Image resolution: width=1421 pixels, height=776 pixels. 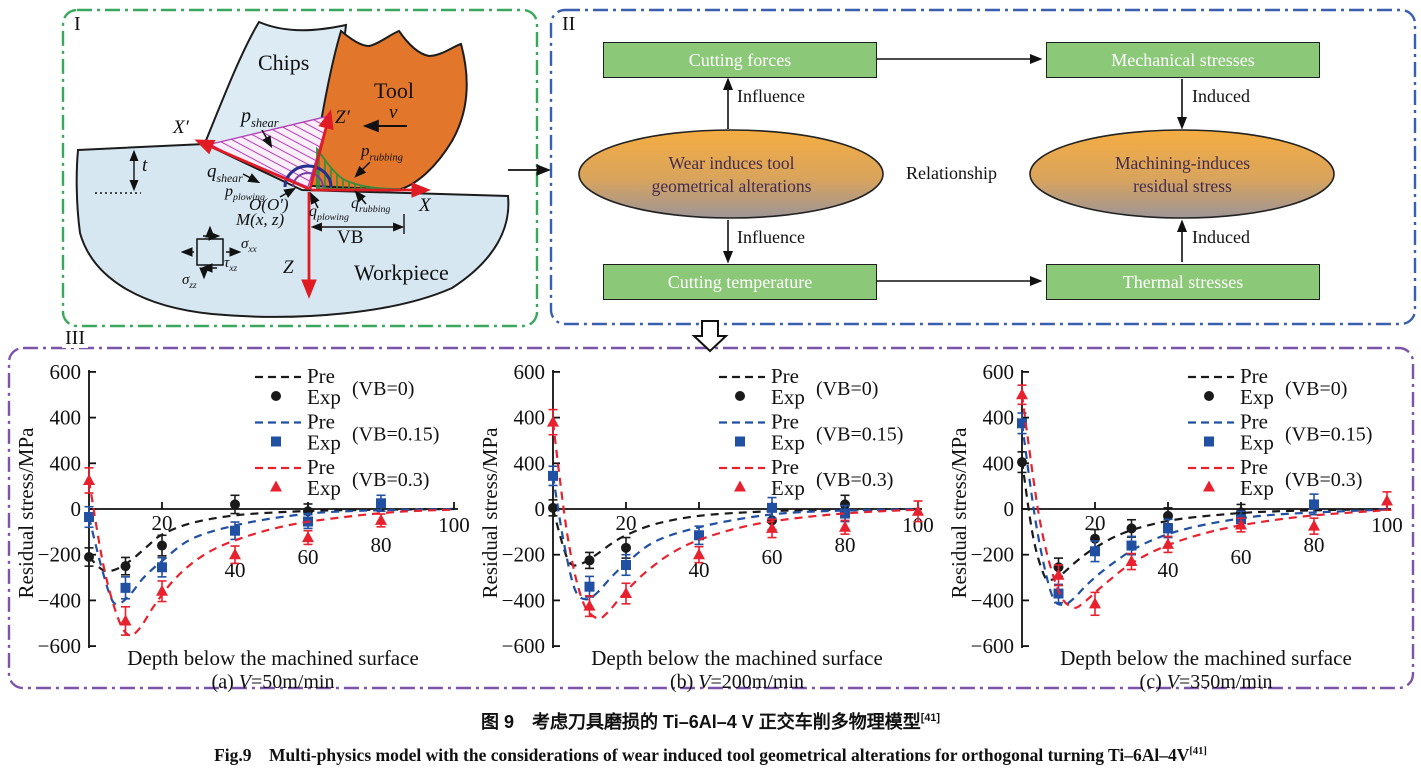 I want to click on q-rubbing-leader, so click(x=360, y=197).